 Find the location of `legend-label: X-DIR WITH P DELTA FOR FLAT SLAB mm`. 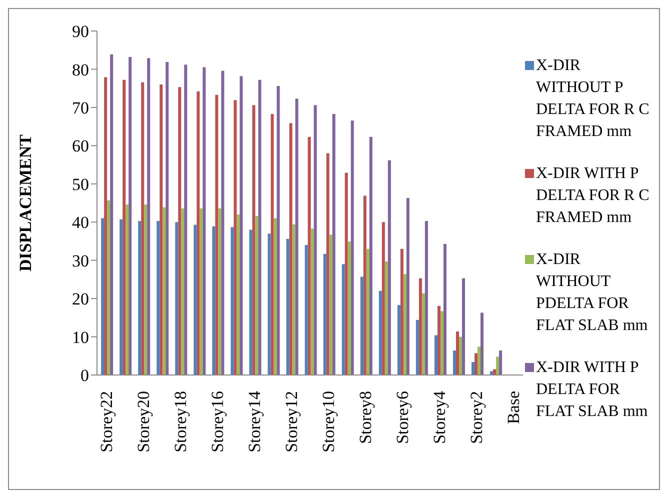

legend-label: X-DIR WITH P DELTA FOR FLAT SLAB mm is located at coordinates (592, 390).